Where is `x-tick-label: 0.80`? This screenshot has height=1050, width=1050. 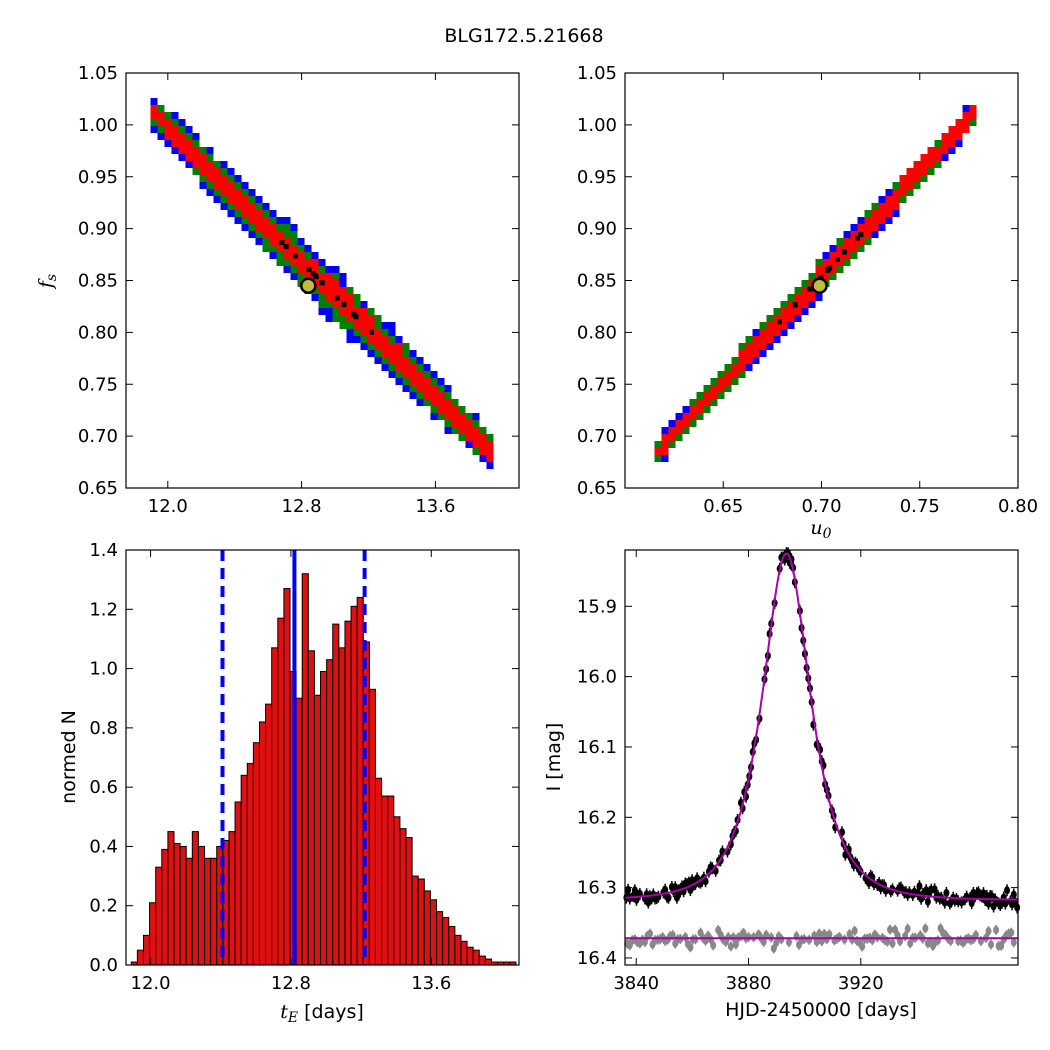
x-tick-label: 0.80 is located at coordinates (1018, 506).